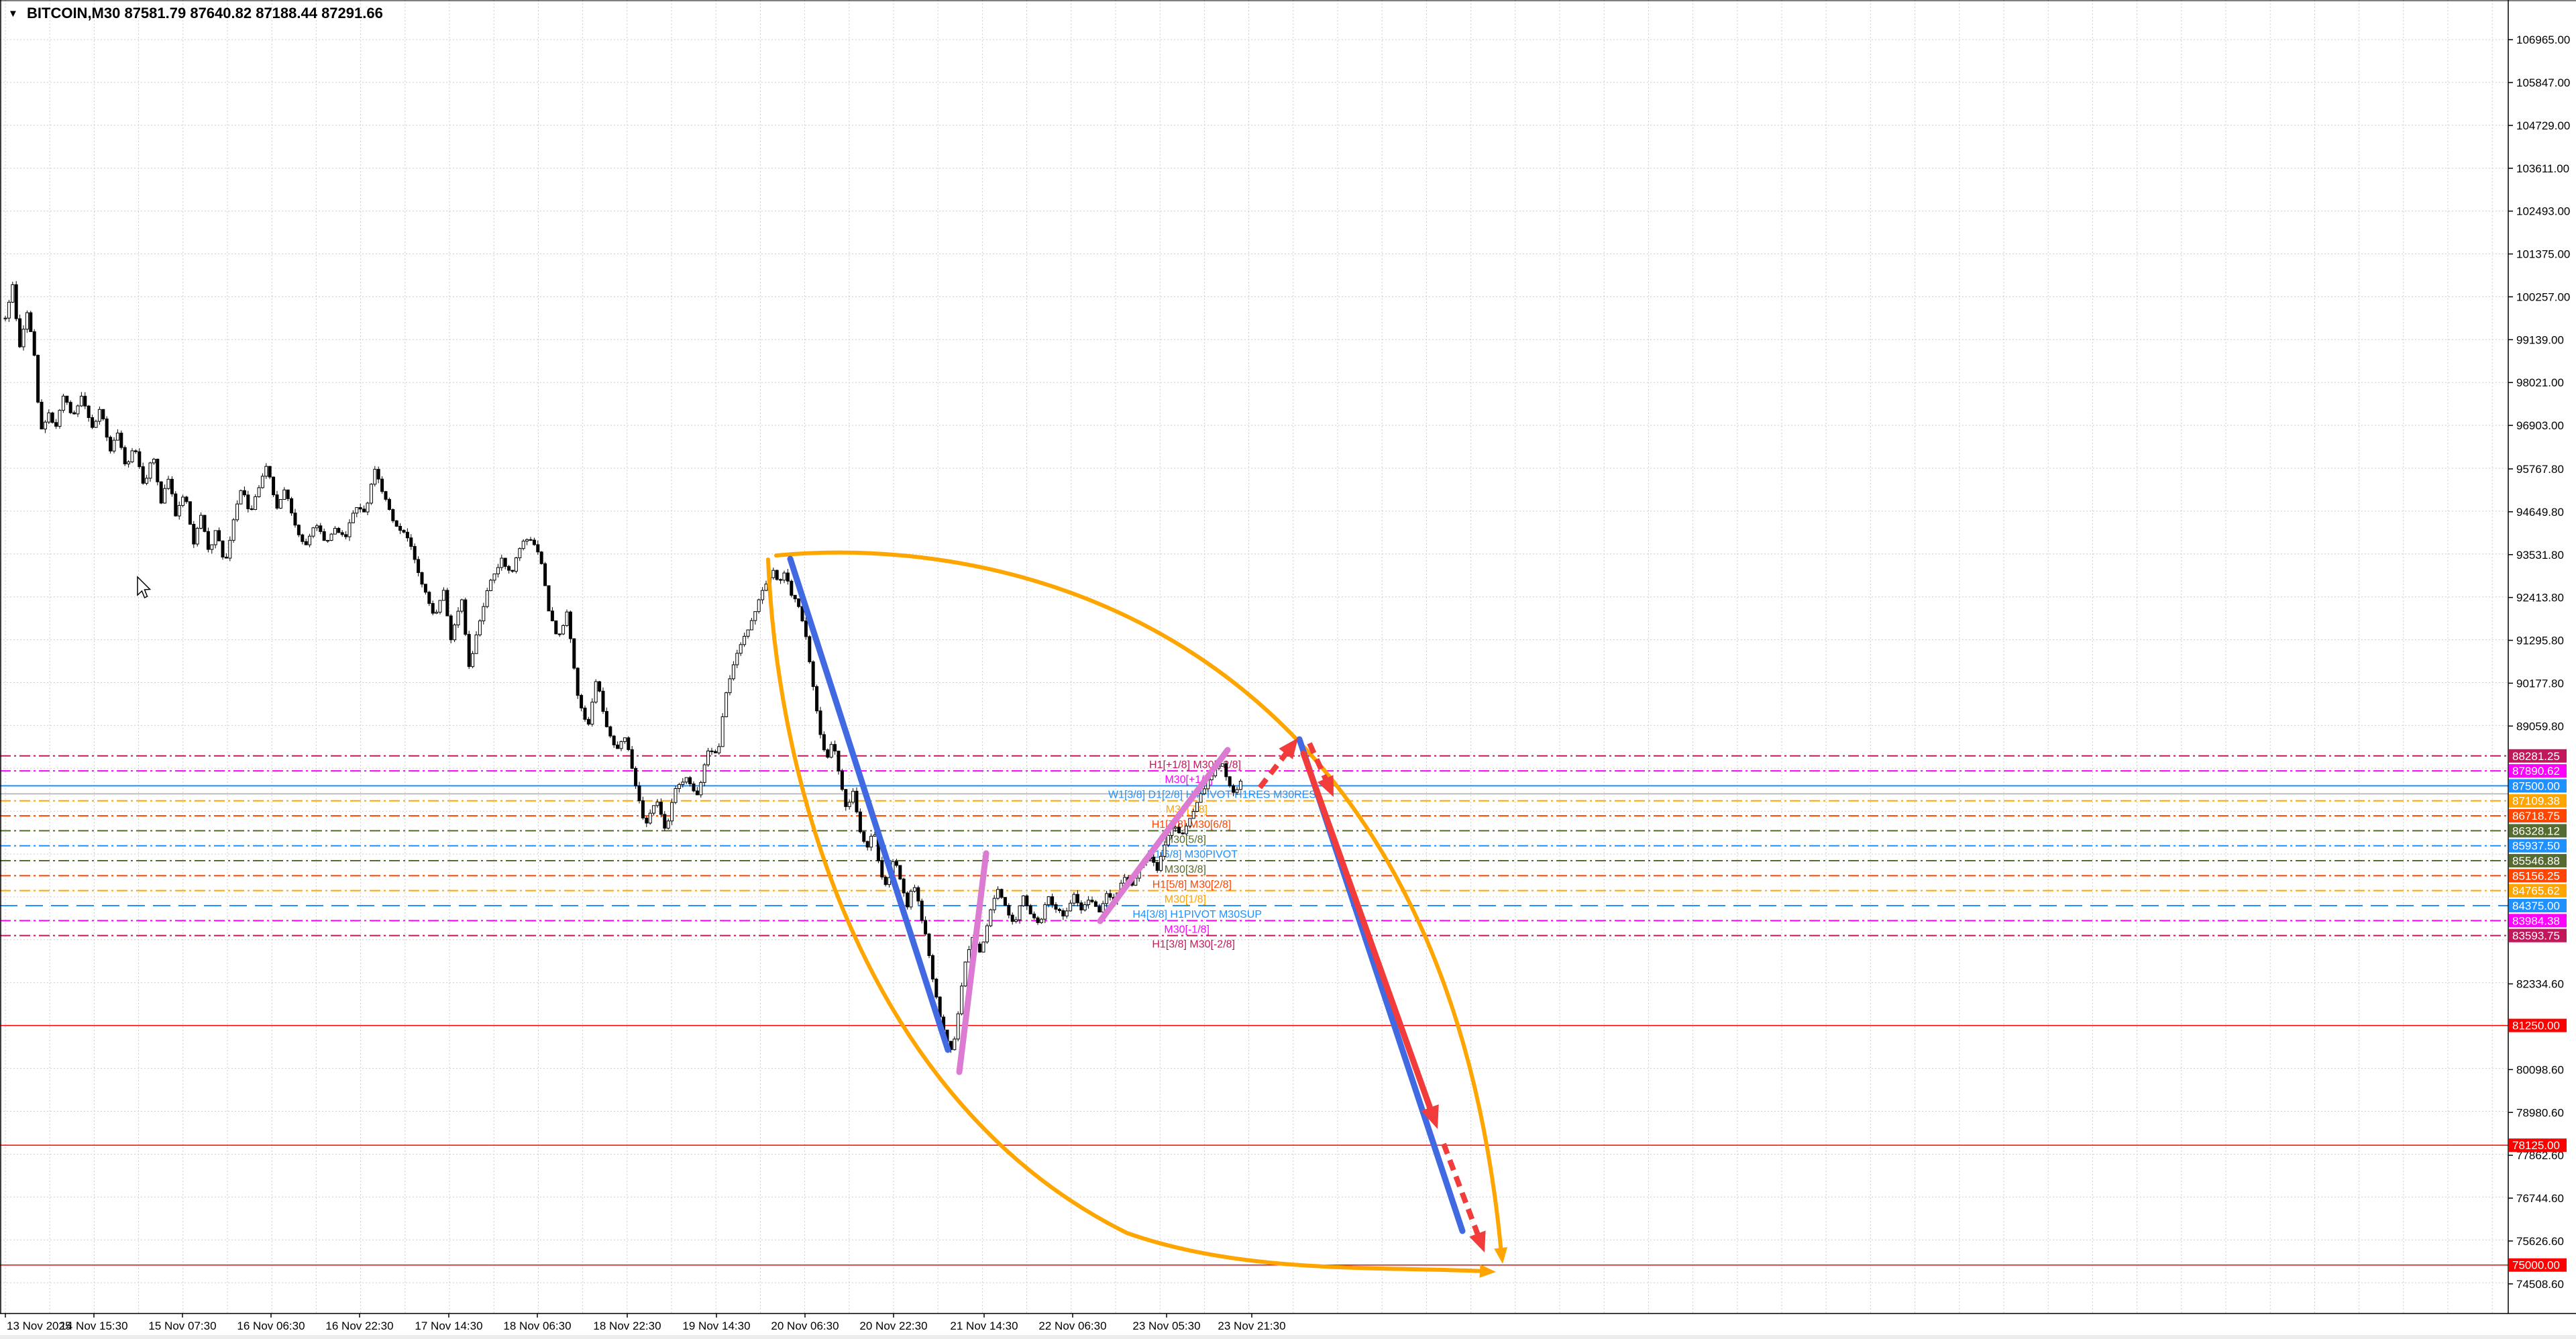  I want to click on time-axis, so click(1288, 1326).